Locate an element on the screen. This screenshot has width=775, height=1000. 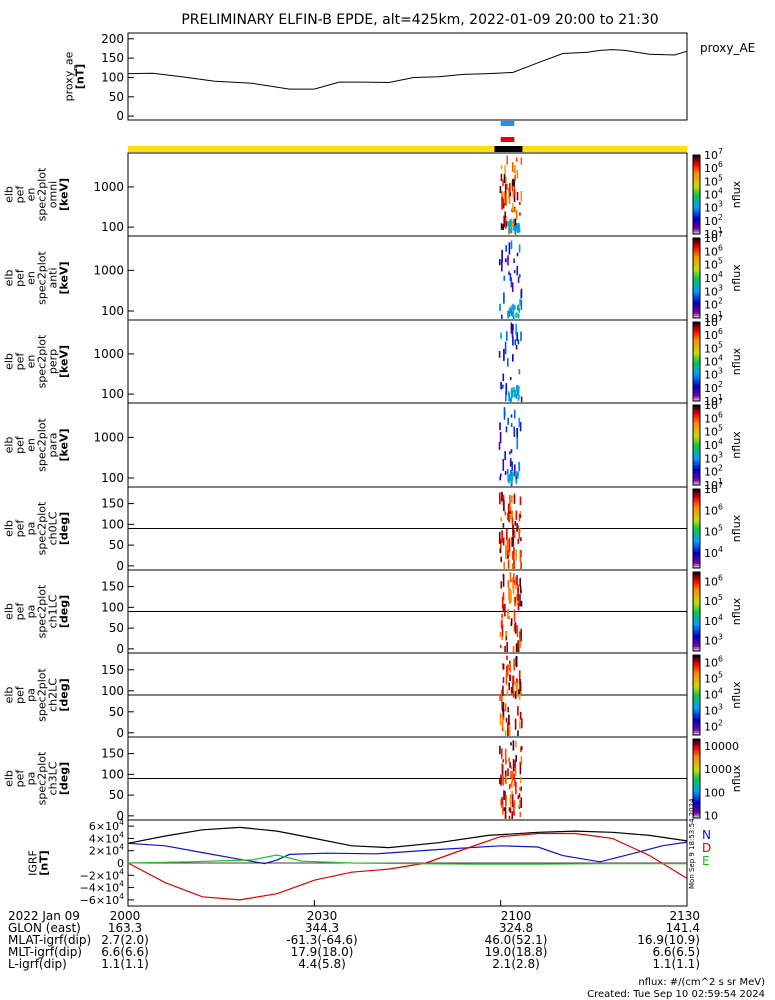
colorbar-tick-label: 10⁷ is located at coordinates (713, 488).